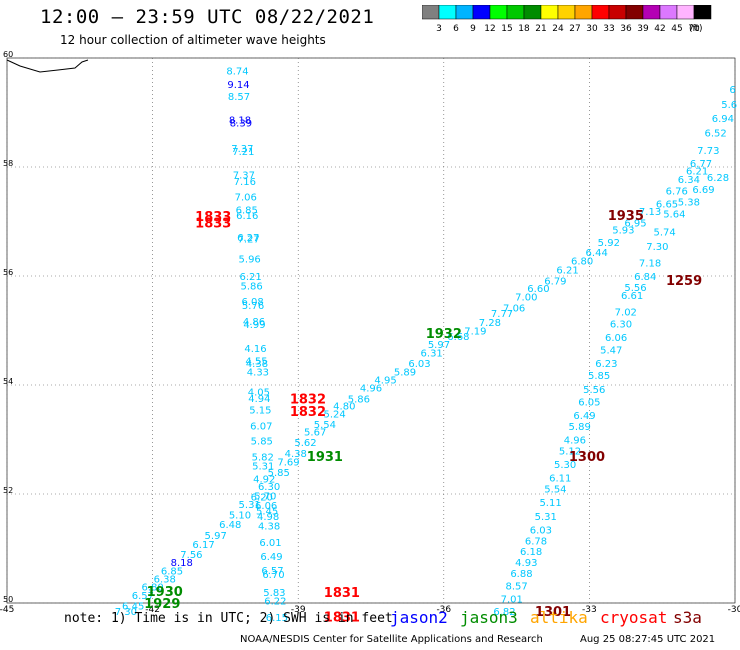 The width and height of the screenshot is (740, 650). What do you see at coordinates (687, 617) in the screenshot?
I see `legend-s3a: s3a` at bounding box center [687, 617].